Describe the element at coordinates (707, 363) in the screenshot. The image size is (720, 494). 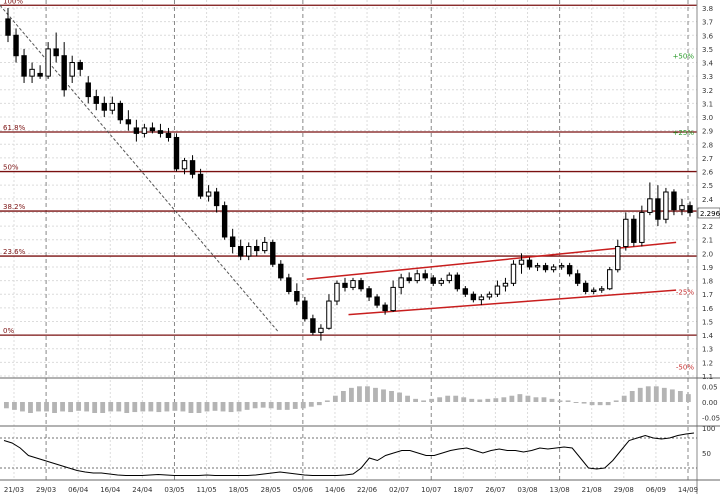
I see `price-tick-label: 1.2` at that location.